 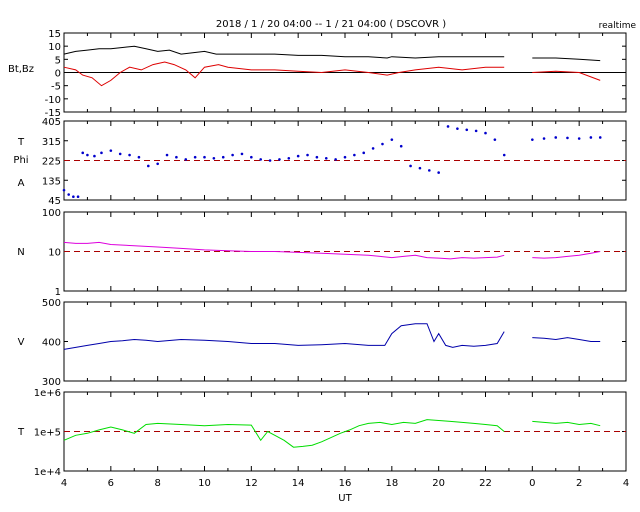 I want to click on temperature-ytick-label: 1e+4, so click(x=47, y=472).